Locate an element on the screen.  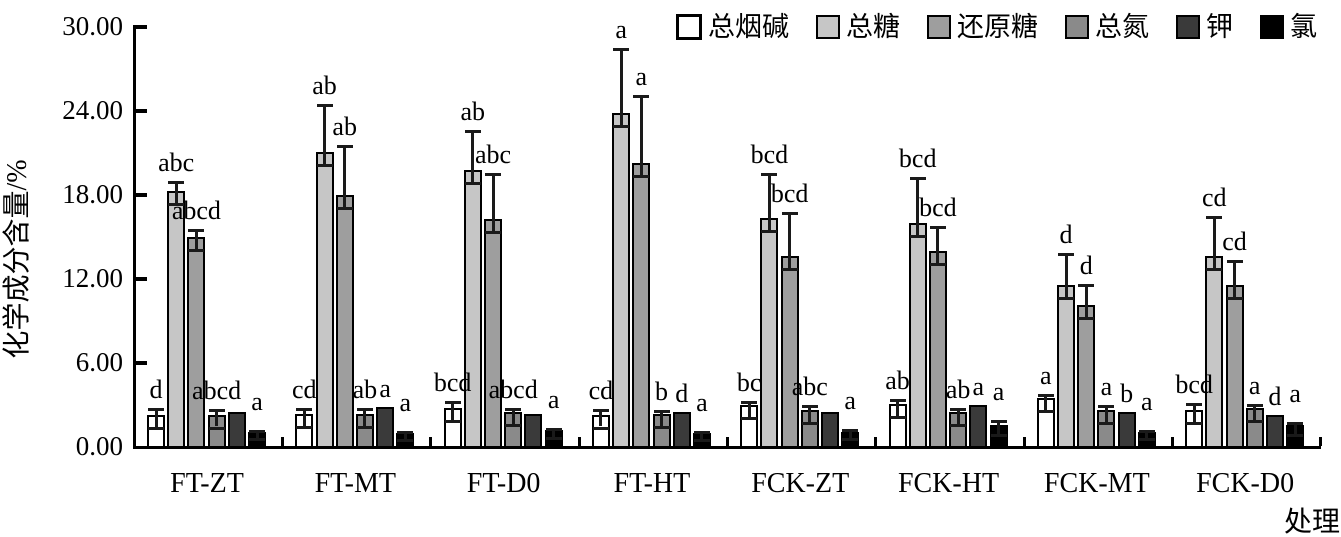
y-tick is located at coordinates (141, 195).